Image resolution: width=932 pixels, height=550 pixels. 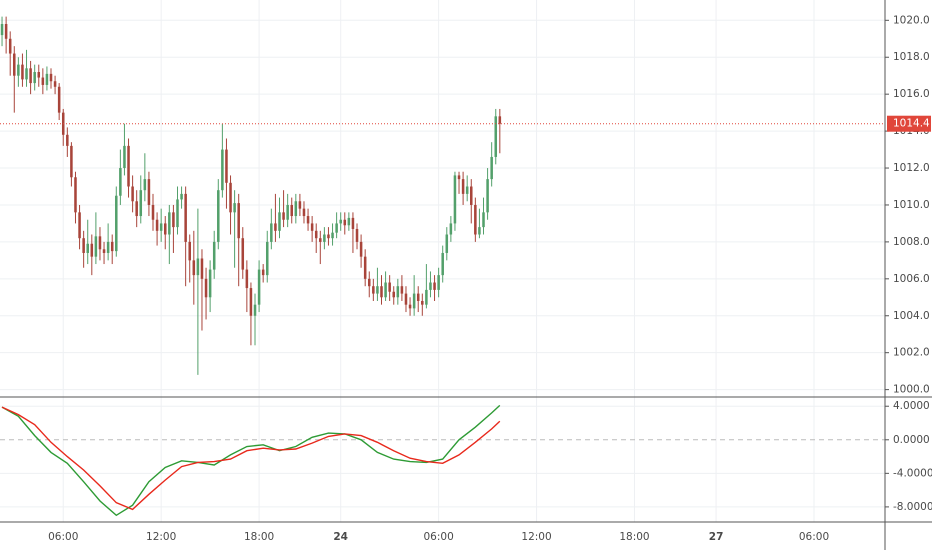 What do you see at coordinates (911, 353) in the screenshot?
I see `y-tick-label: 1002.0` at bounding box center [911, 353].